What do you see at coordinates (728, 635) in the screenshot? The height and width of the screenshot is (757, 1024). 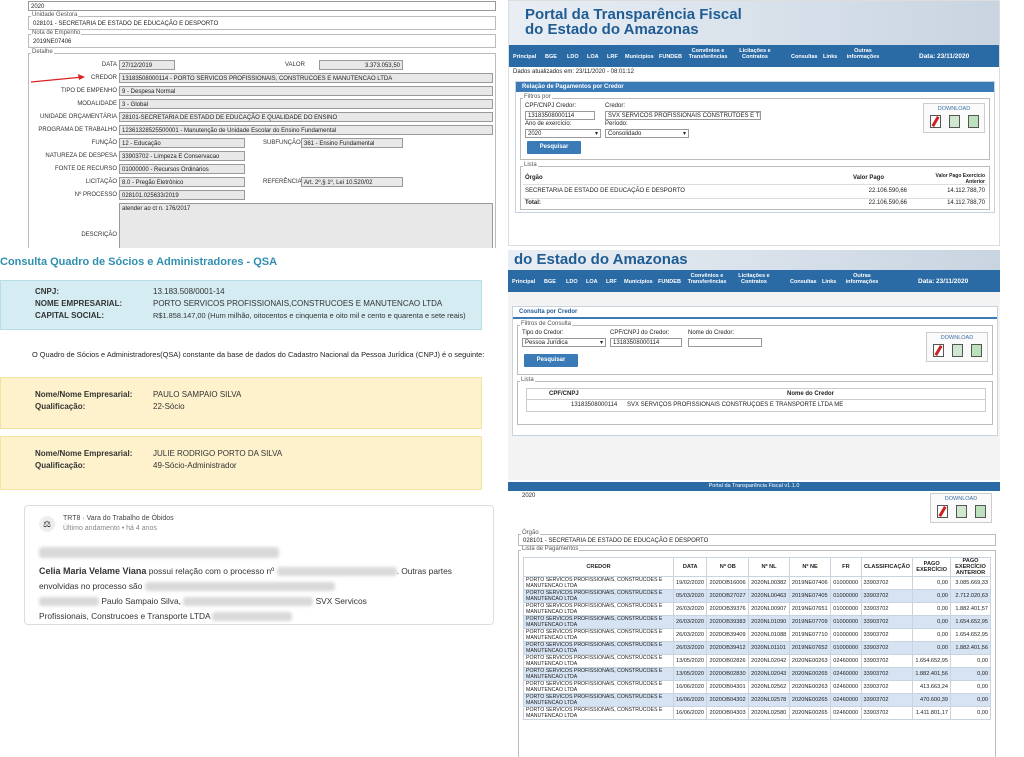 I see `table-cell: 2020OB39409` at bounding box center [728, 635].